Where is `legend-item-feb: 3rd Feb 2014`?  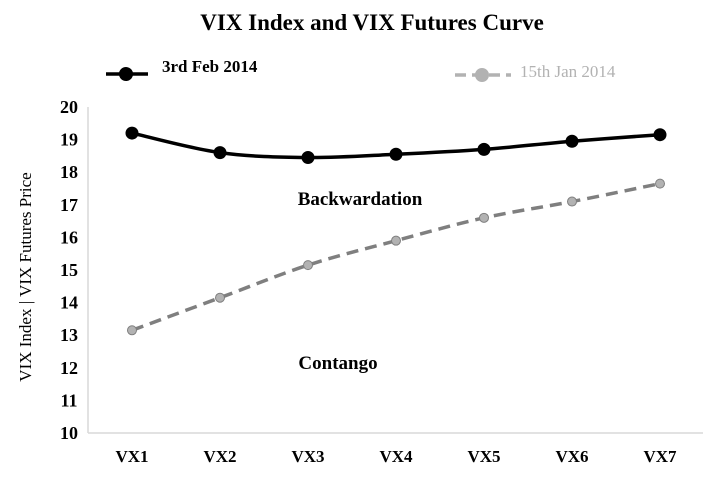 legend-item-feb: 3rd Feb 2014 is located at coordinates (182, 69).